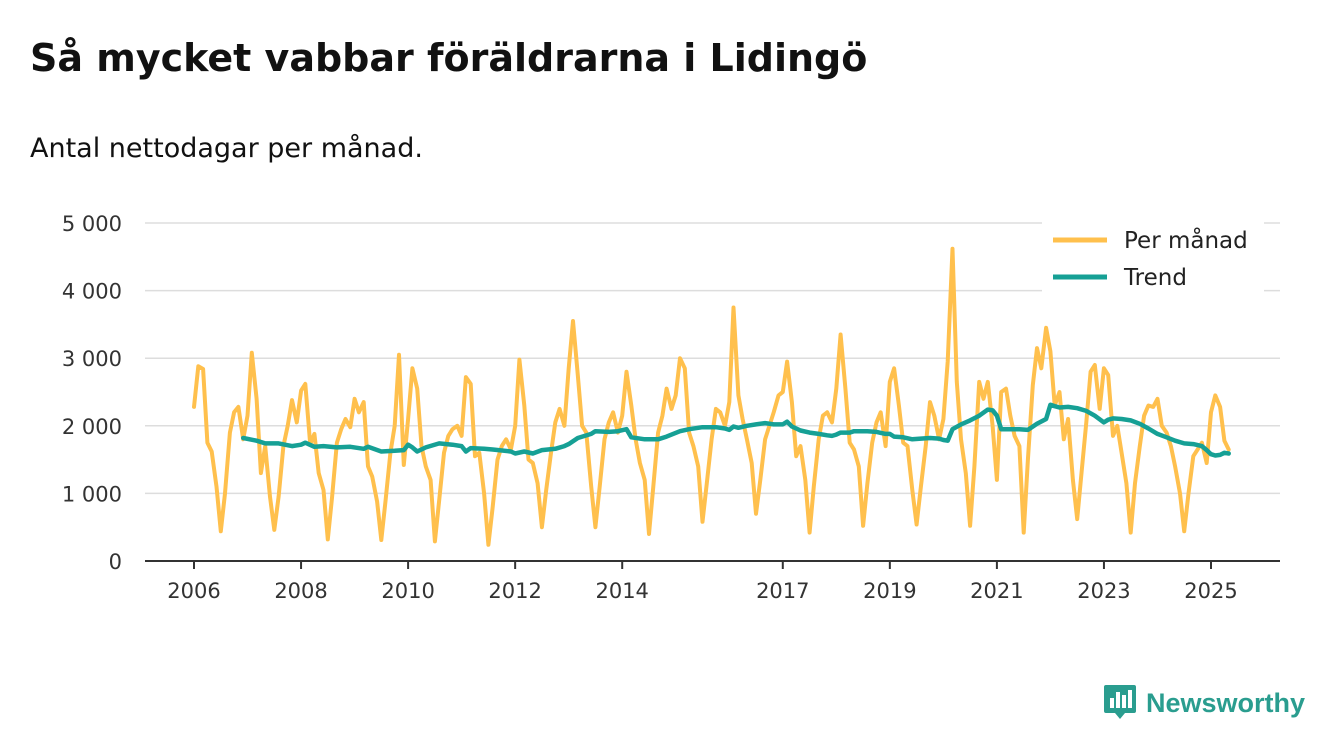  What do you see at coordinates (300, 591) in the screenshot?
I see `x-tick-label: 2008` at bounding box center [300, 591].